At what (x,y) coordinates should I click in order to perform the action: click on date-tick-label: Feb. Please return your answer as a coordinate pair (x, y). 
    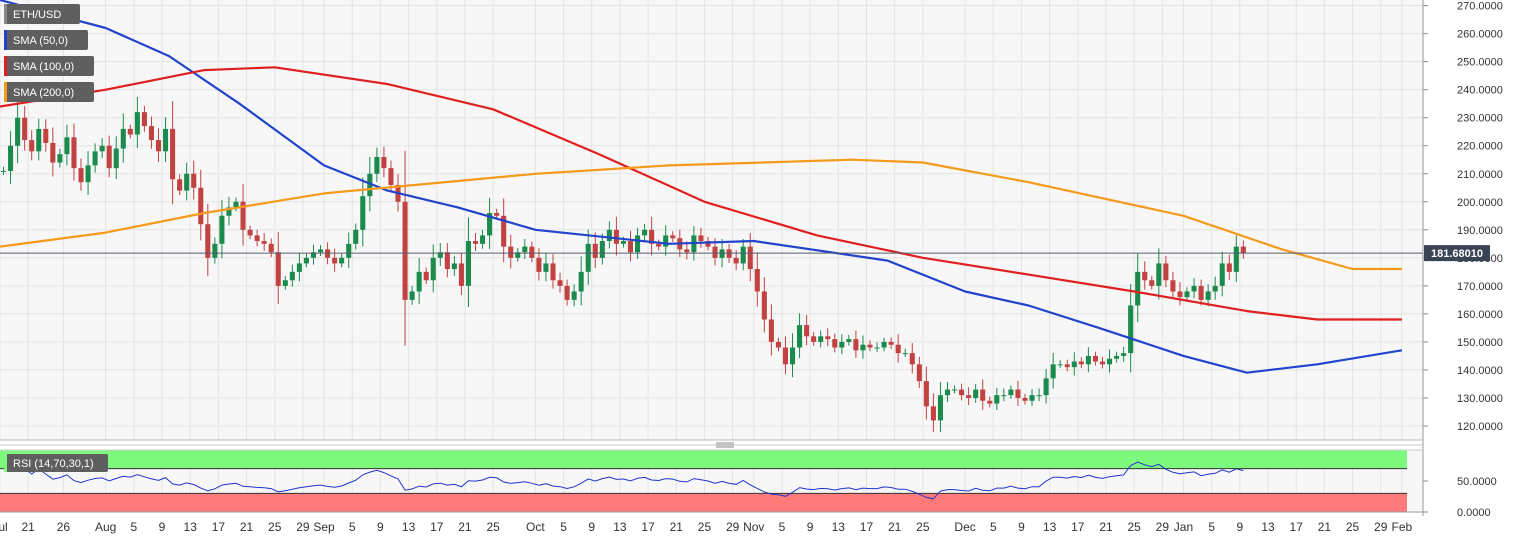
    Looking at the image, I should click on (1402, 527).